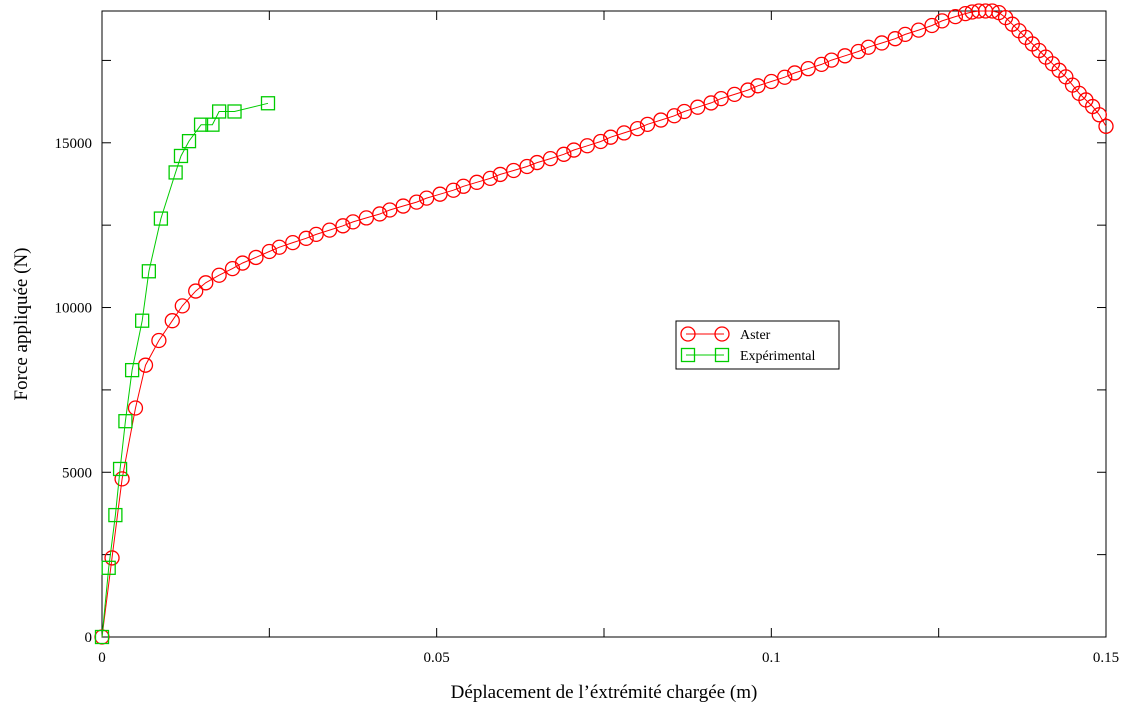 The width and height of the screenshot is (1123, 709). I want to click on legend: Aster Expérimental, so click(757, 345).